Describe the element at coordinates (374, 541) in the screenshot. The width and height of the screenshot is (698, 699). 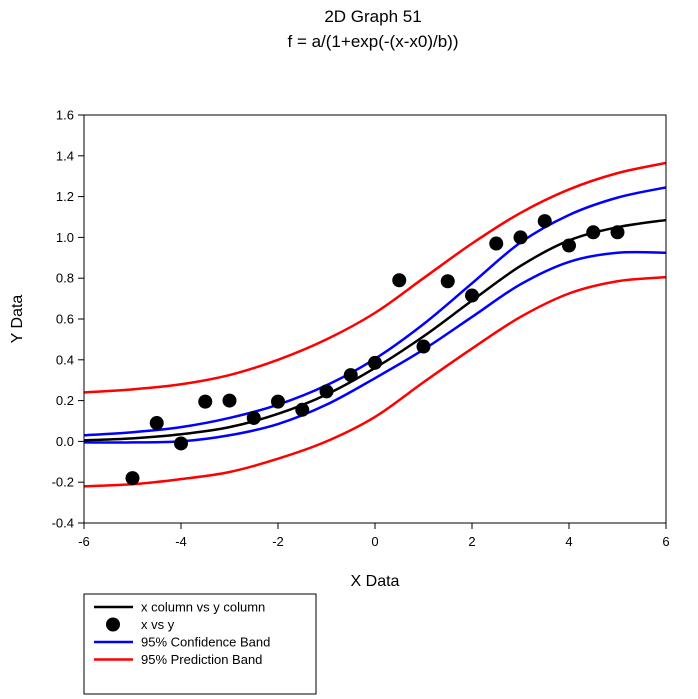
I see `x-tick-label: 0` at that location.